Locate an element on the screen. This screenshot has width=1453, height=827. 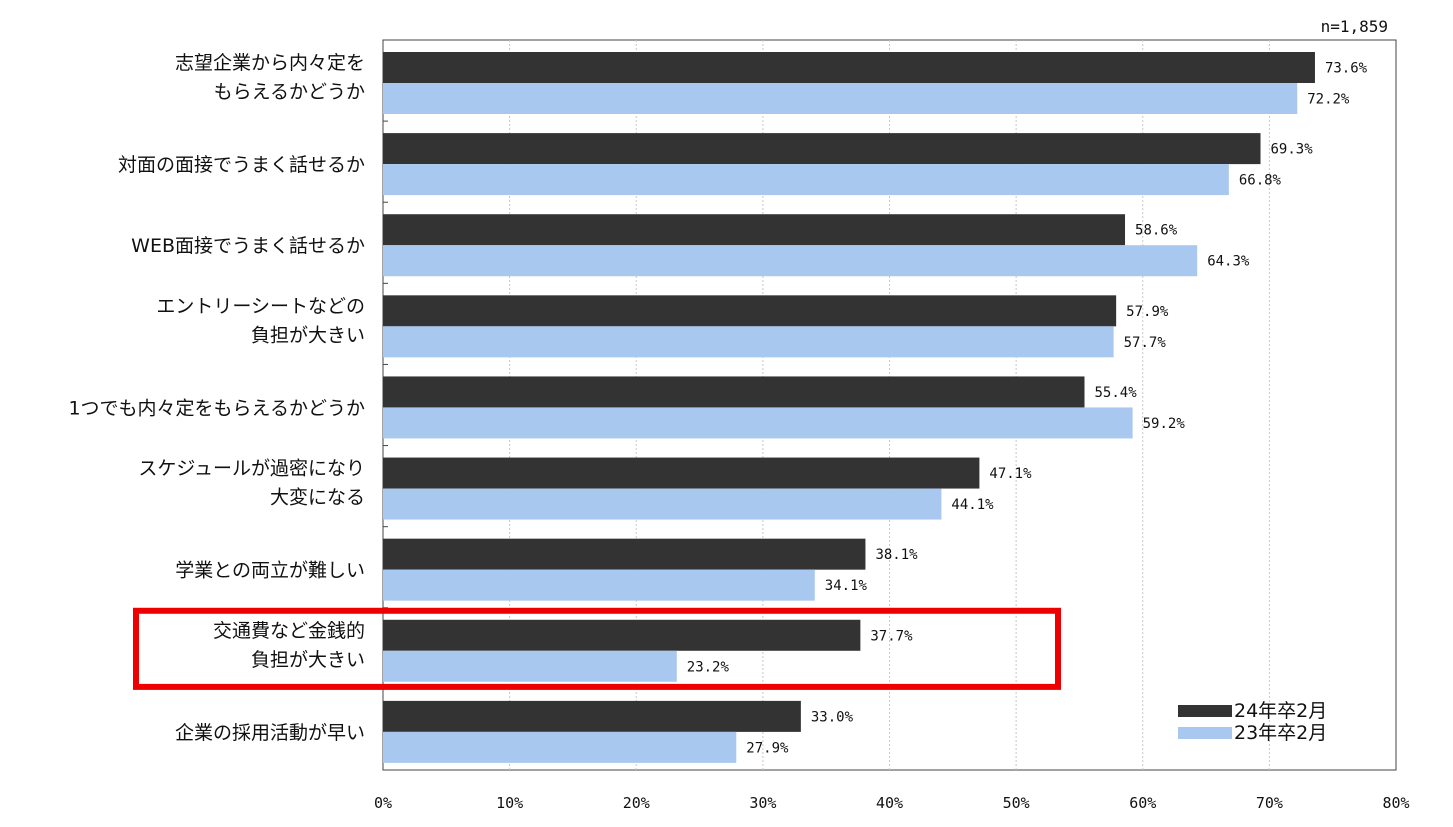
data-label: 59.2% is located at coordinates (1164, 424).